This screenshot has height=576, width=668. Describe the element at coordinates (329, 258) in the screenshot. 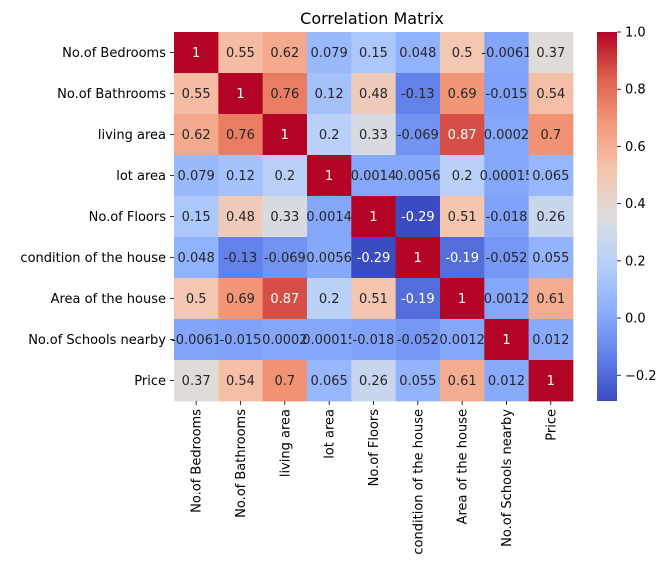

I see `cell-value-label: 0.0056` at that location.